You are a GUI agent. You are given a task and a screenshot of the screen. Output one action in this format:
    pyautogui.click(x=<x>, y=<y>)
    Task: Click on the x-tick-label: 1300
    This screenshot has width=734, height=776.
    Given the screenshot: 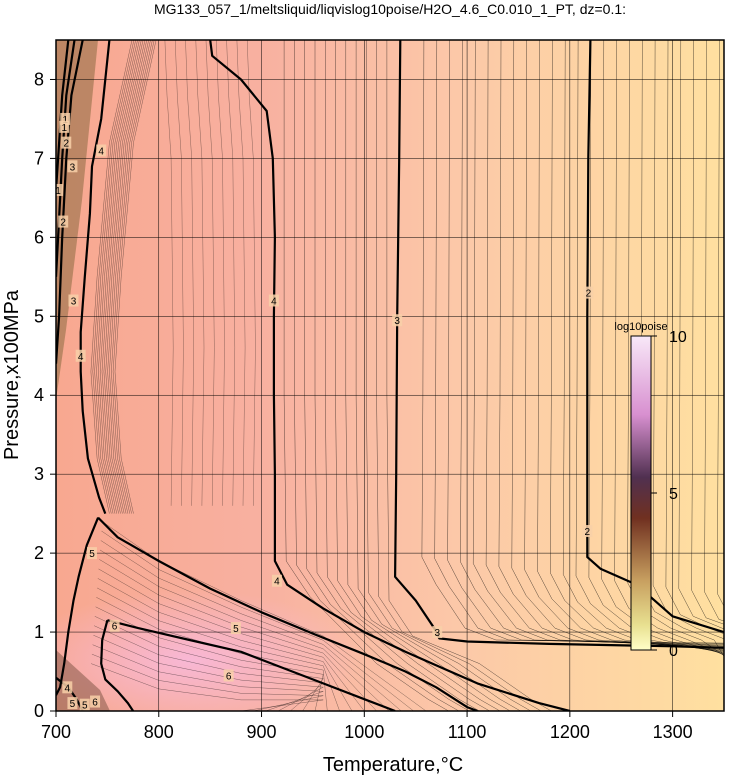 What is the action you would take?
    pyautogui.click(x=673, y=732)
    